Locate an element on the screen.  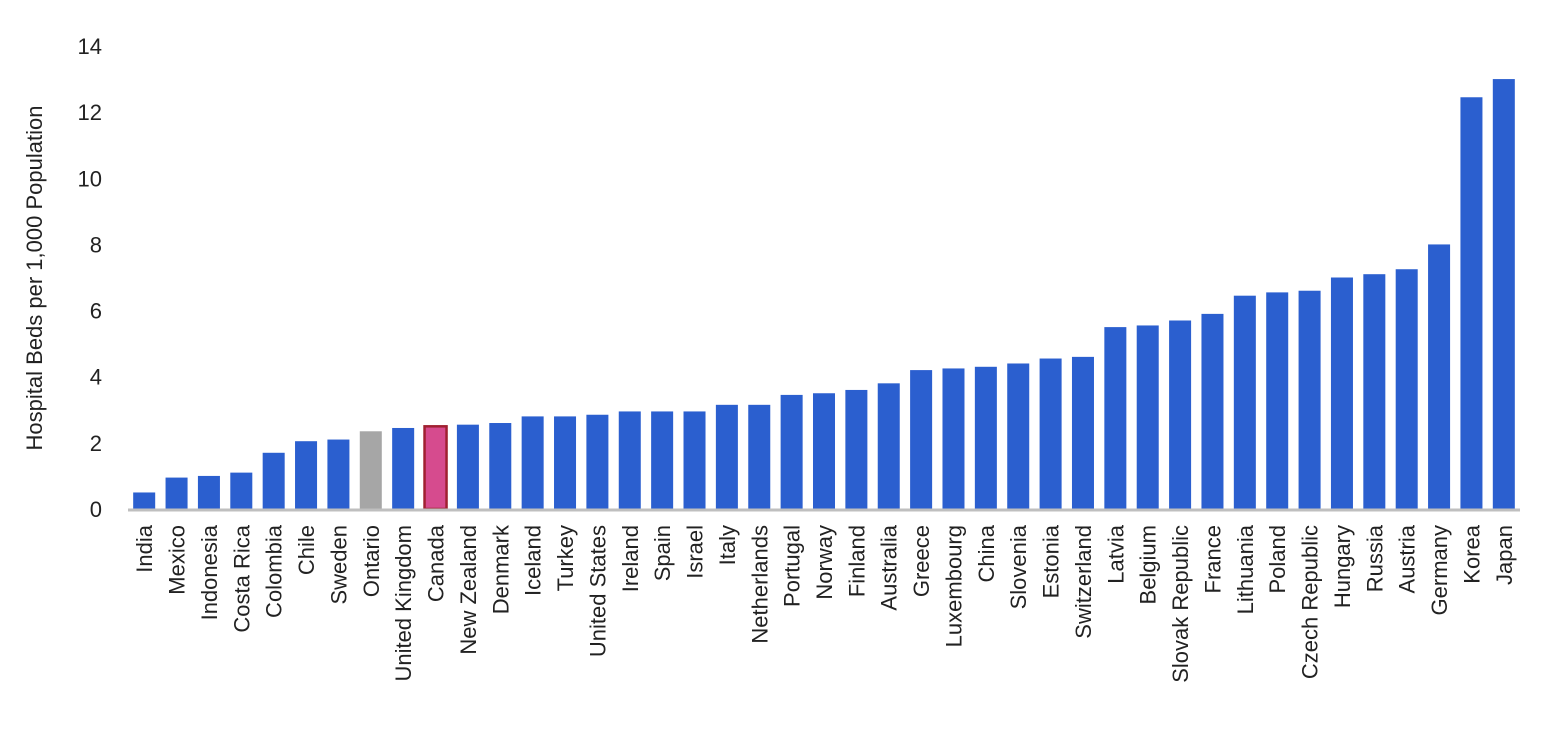
bar-sweden is located at coordinates (338, 474).